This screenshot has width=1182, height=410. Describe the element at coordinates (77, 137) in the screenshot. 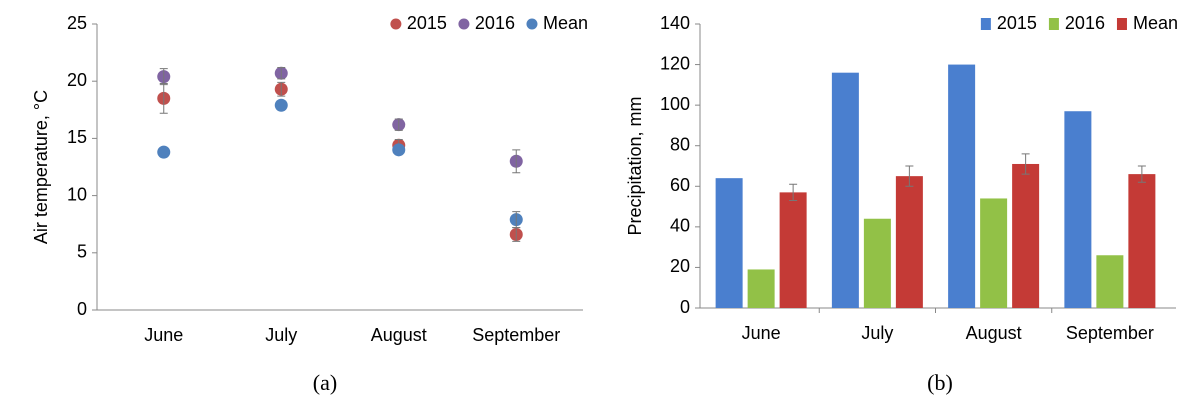

I see `y-tick-label: 15` at that location.